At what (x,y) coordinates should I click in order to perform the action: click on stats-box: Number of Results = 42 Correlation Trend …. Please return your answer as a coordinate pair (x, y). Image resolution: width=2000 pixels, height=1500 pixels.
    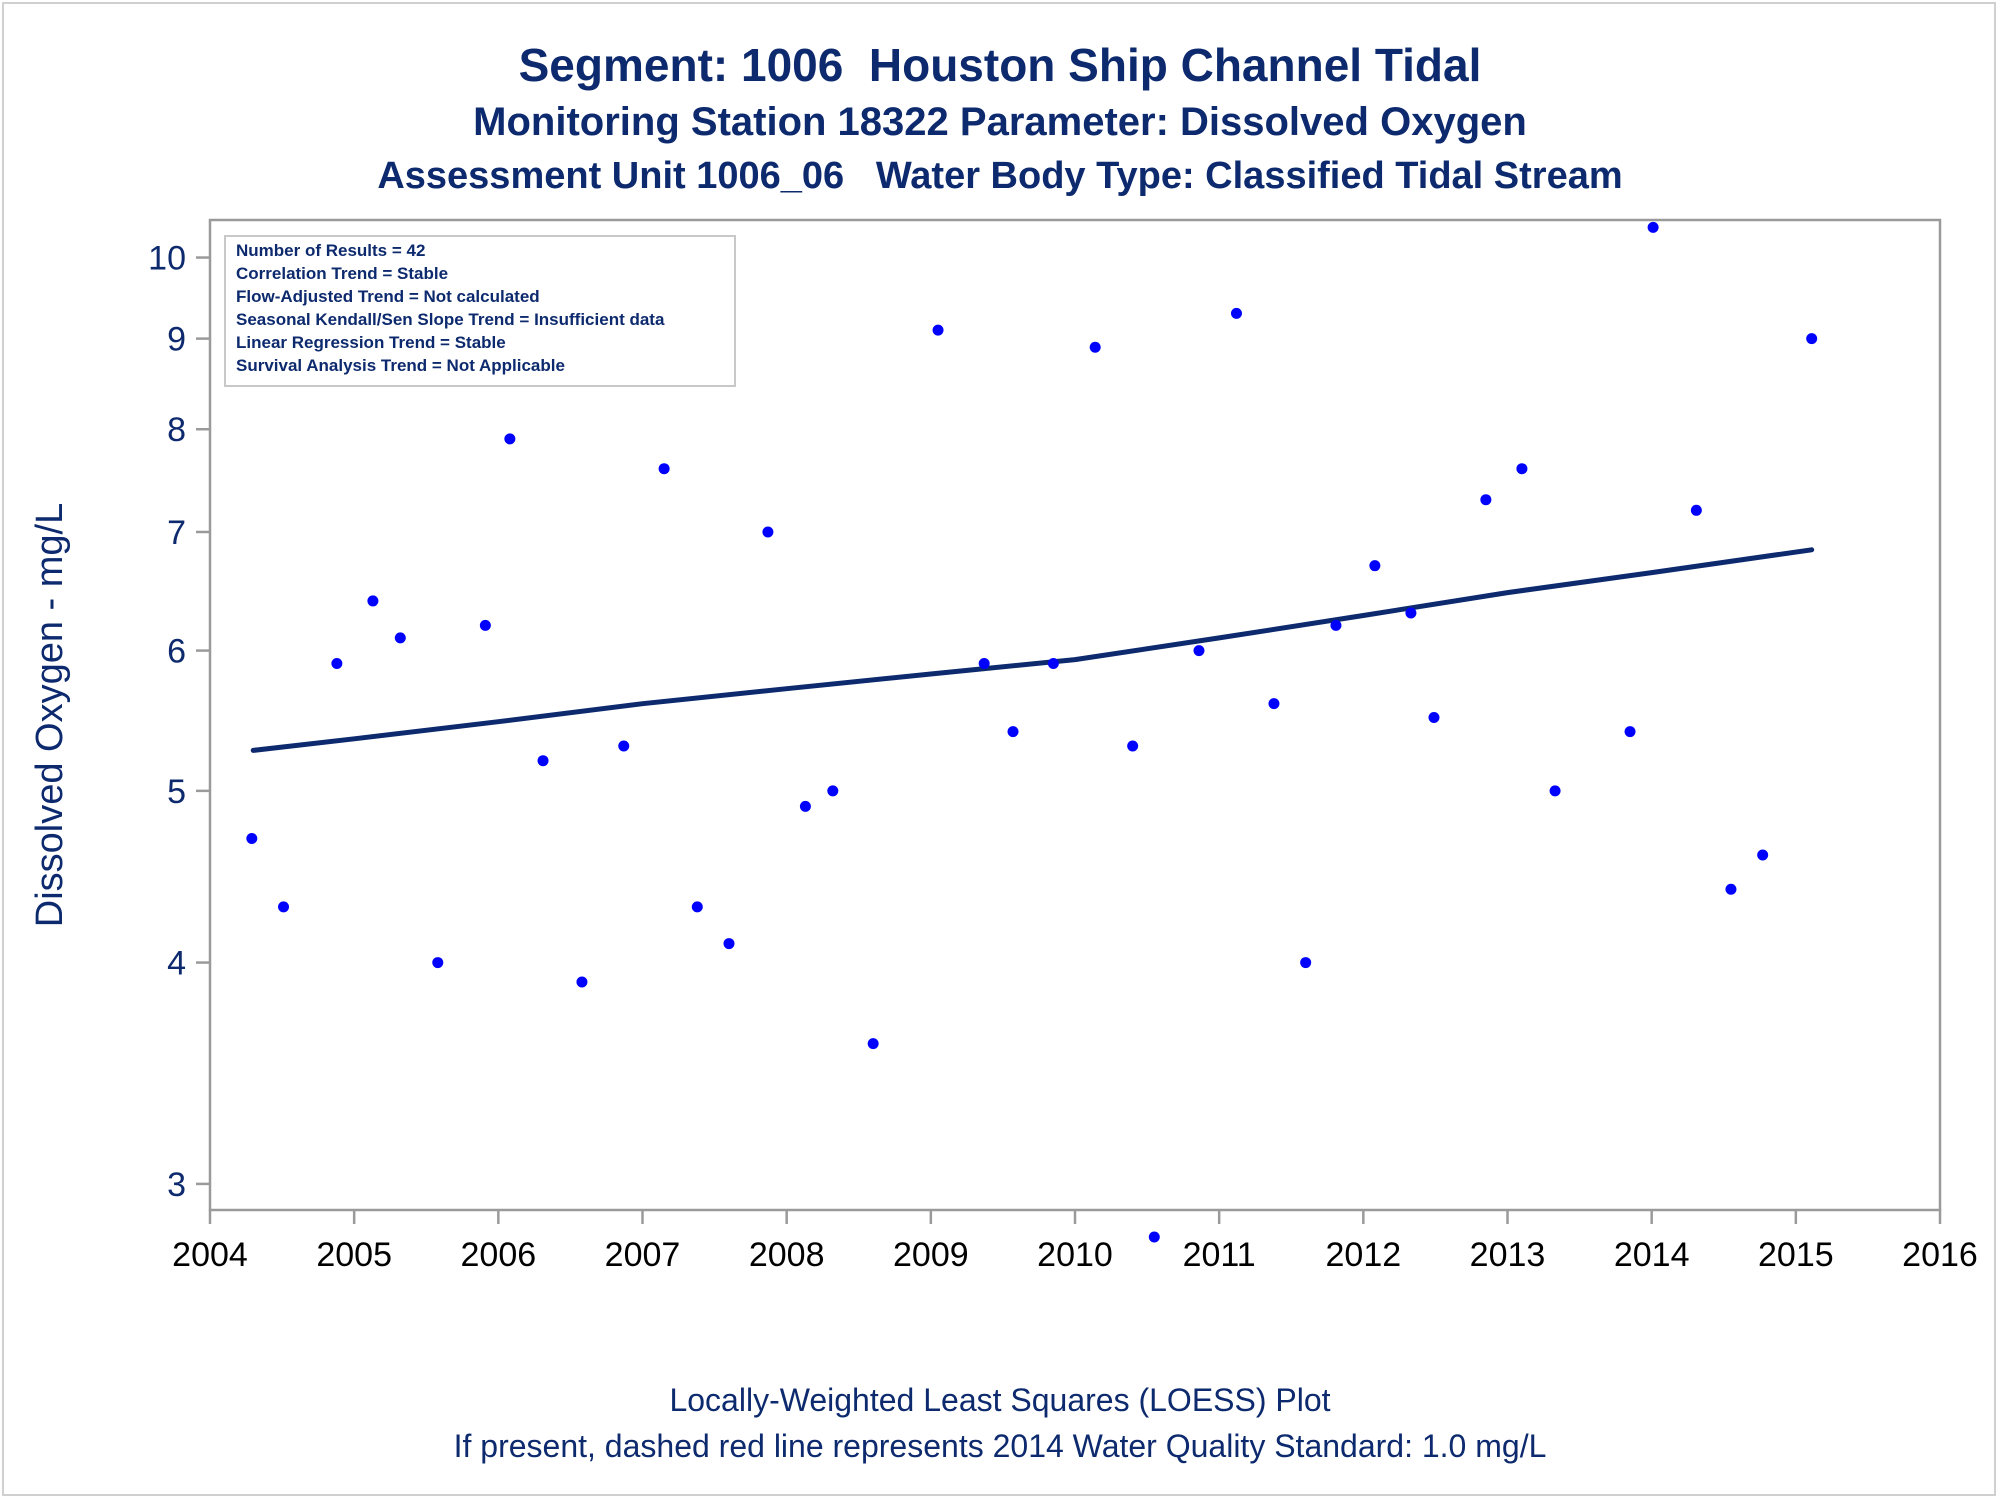
    Looking at the image, I should click on (480, 311).